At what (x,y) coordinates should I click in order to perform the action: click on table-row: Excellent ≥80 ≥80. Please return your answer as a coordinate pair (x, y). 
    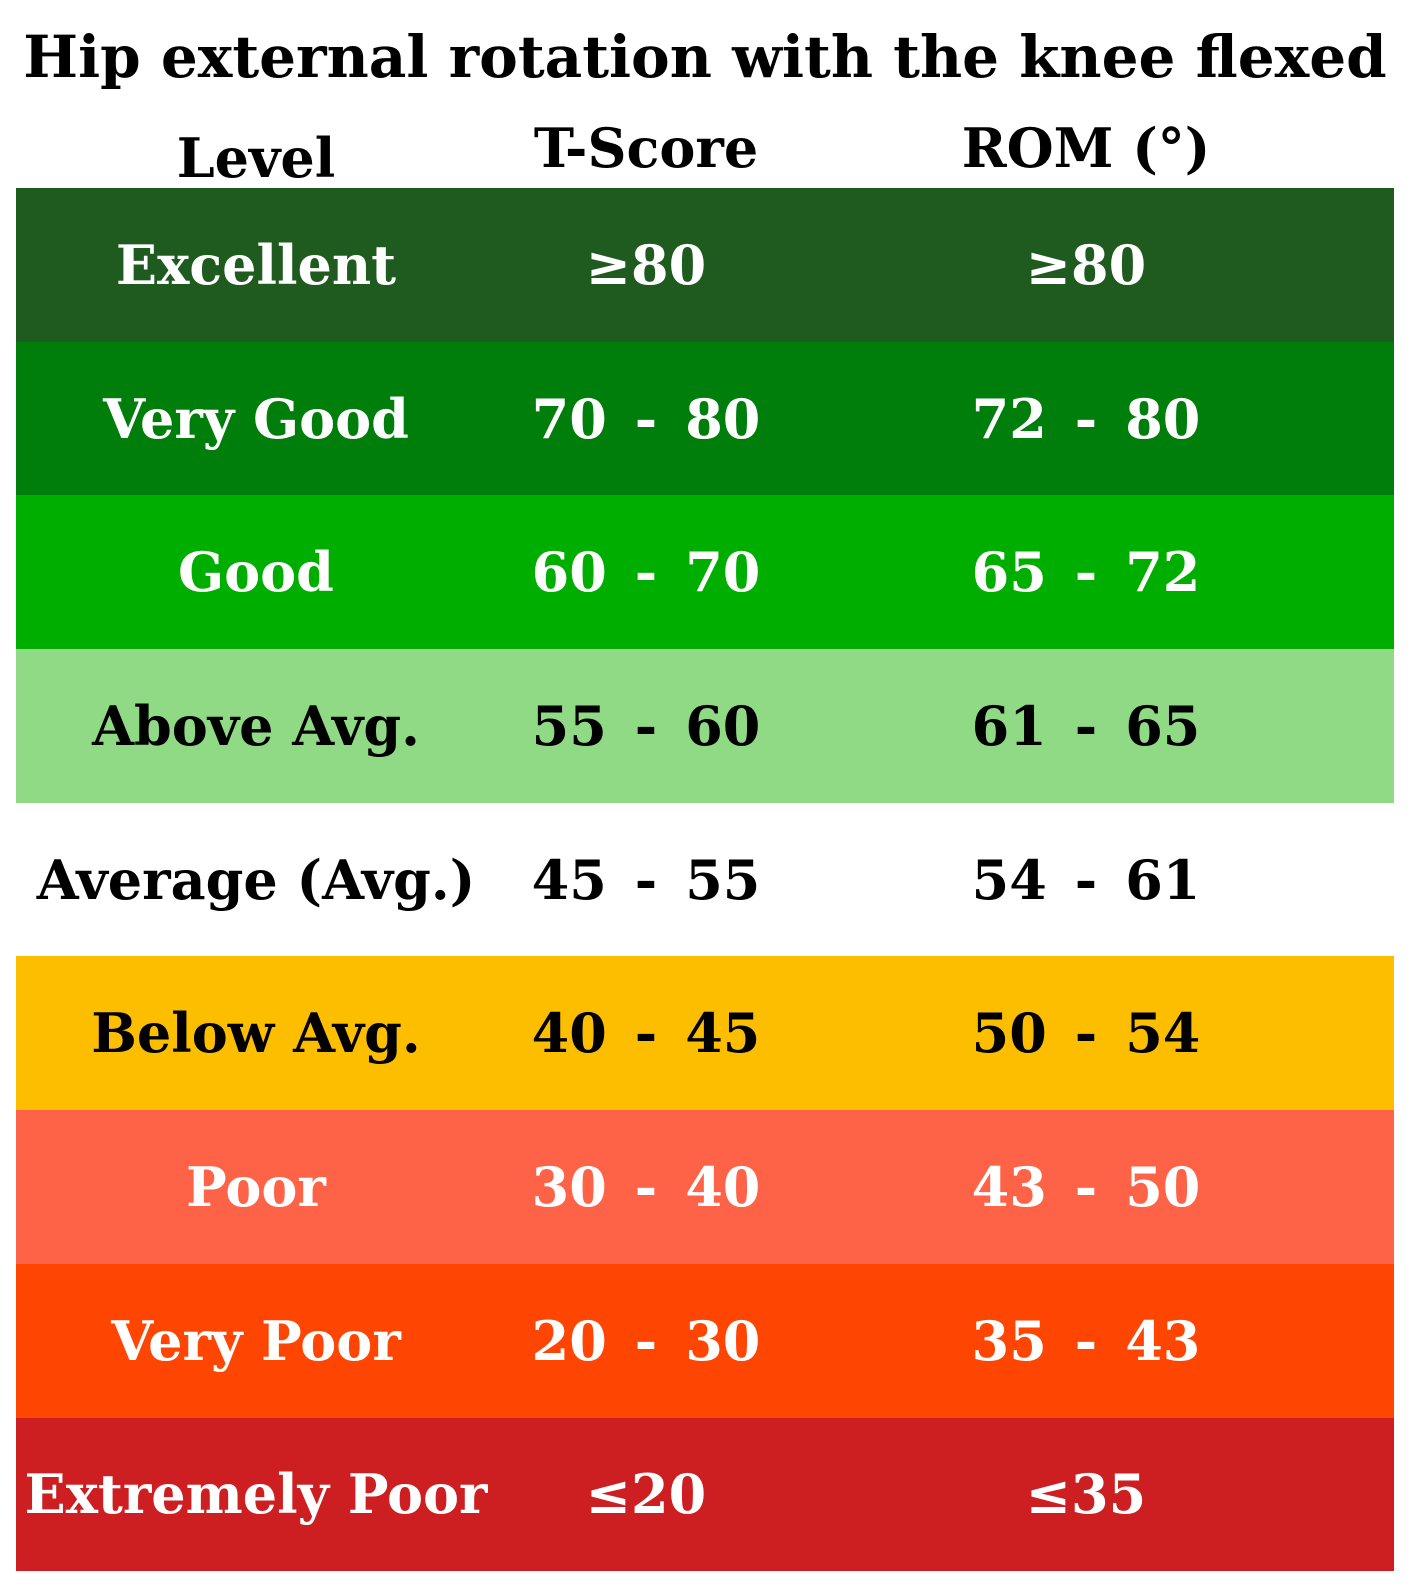
    Looking at the image, I should click on (705, 265).